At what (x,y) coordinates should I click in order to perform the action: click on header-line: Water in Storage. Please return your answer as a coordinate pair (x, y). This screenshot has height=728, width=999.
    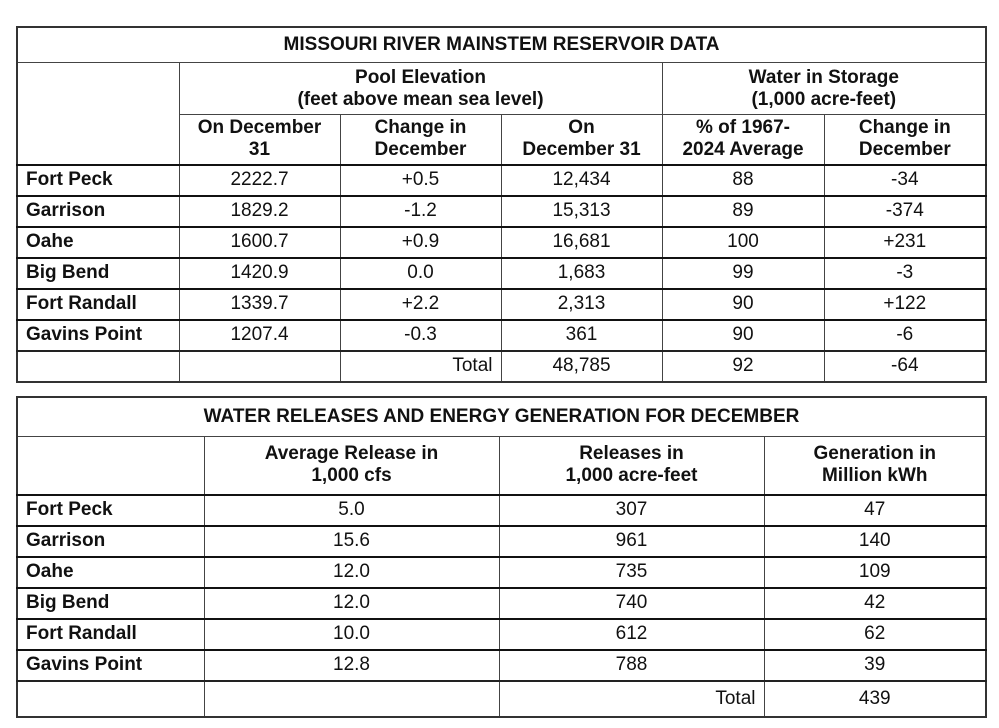
    Looking at the image, I should click on (823, 77).